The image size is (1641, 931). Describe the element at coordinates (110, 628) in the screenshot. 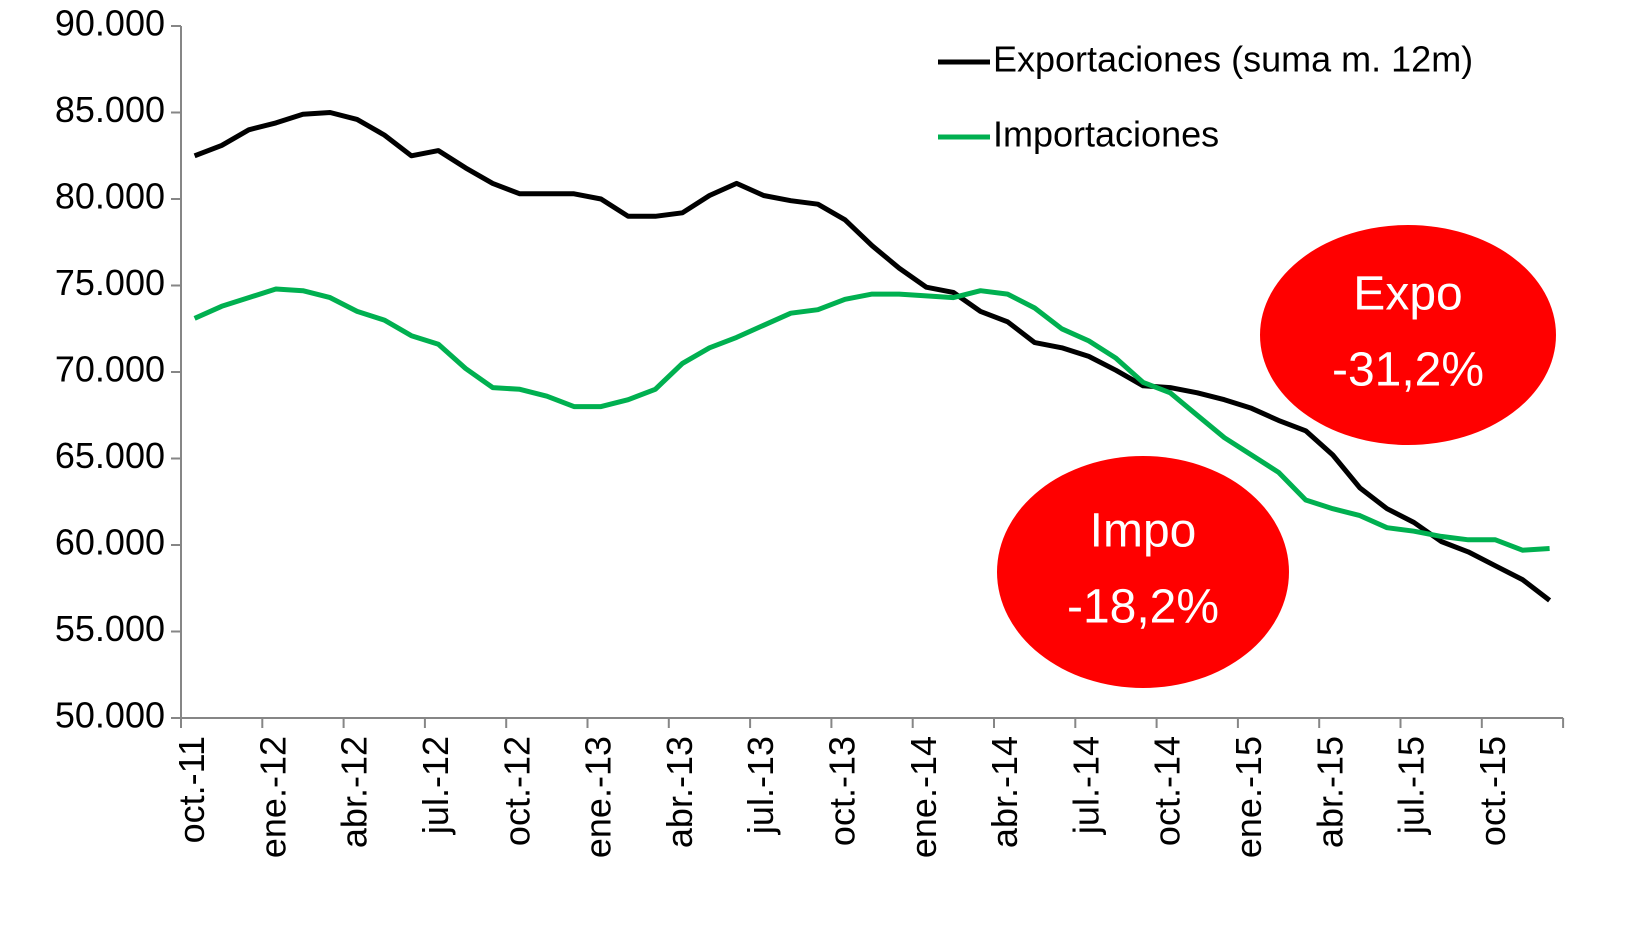

I see `y-tick-label: 55.000` at that location.